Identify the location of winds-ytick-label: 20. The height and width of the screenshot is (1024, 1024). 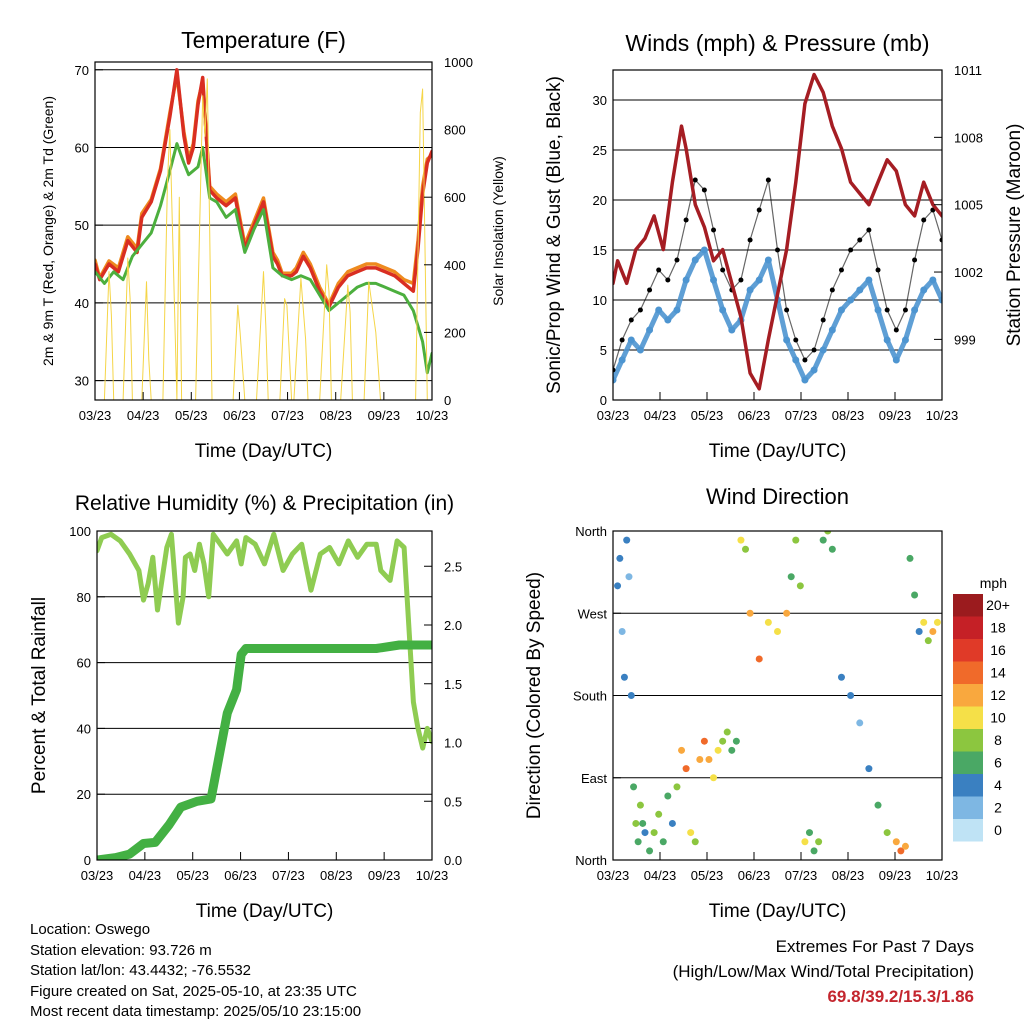
(600, 200).